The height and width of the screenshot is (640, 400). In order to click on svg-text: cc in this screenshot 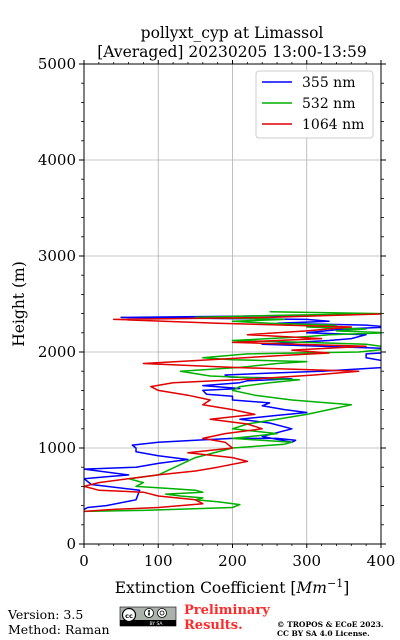, I will do `click(129, 616)`.